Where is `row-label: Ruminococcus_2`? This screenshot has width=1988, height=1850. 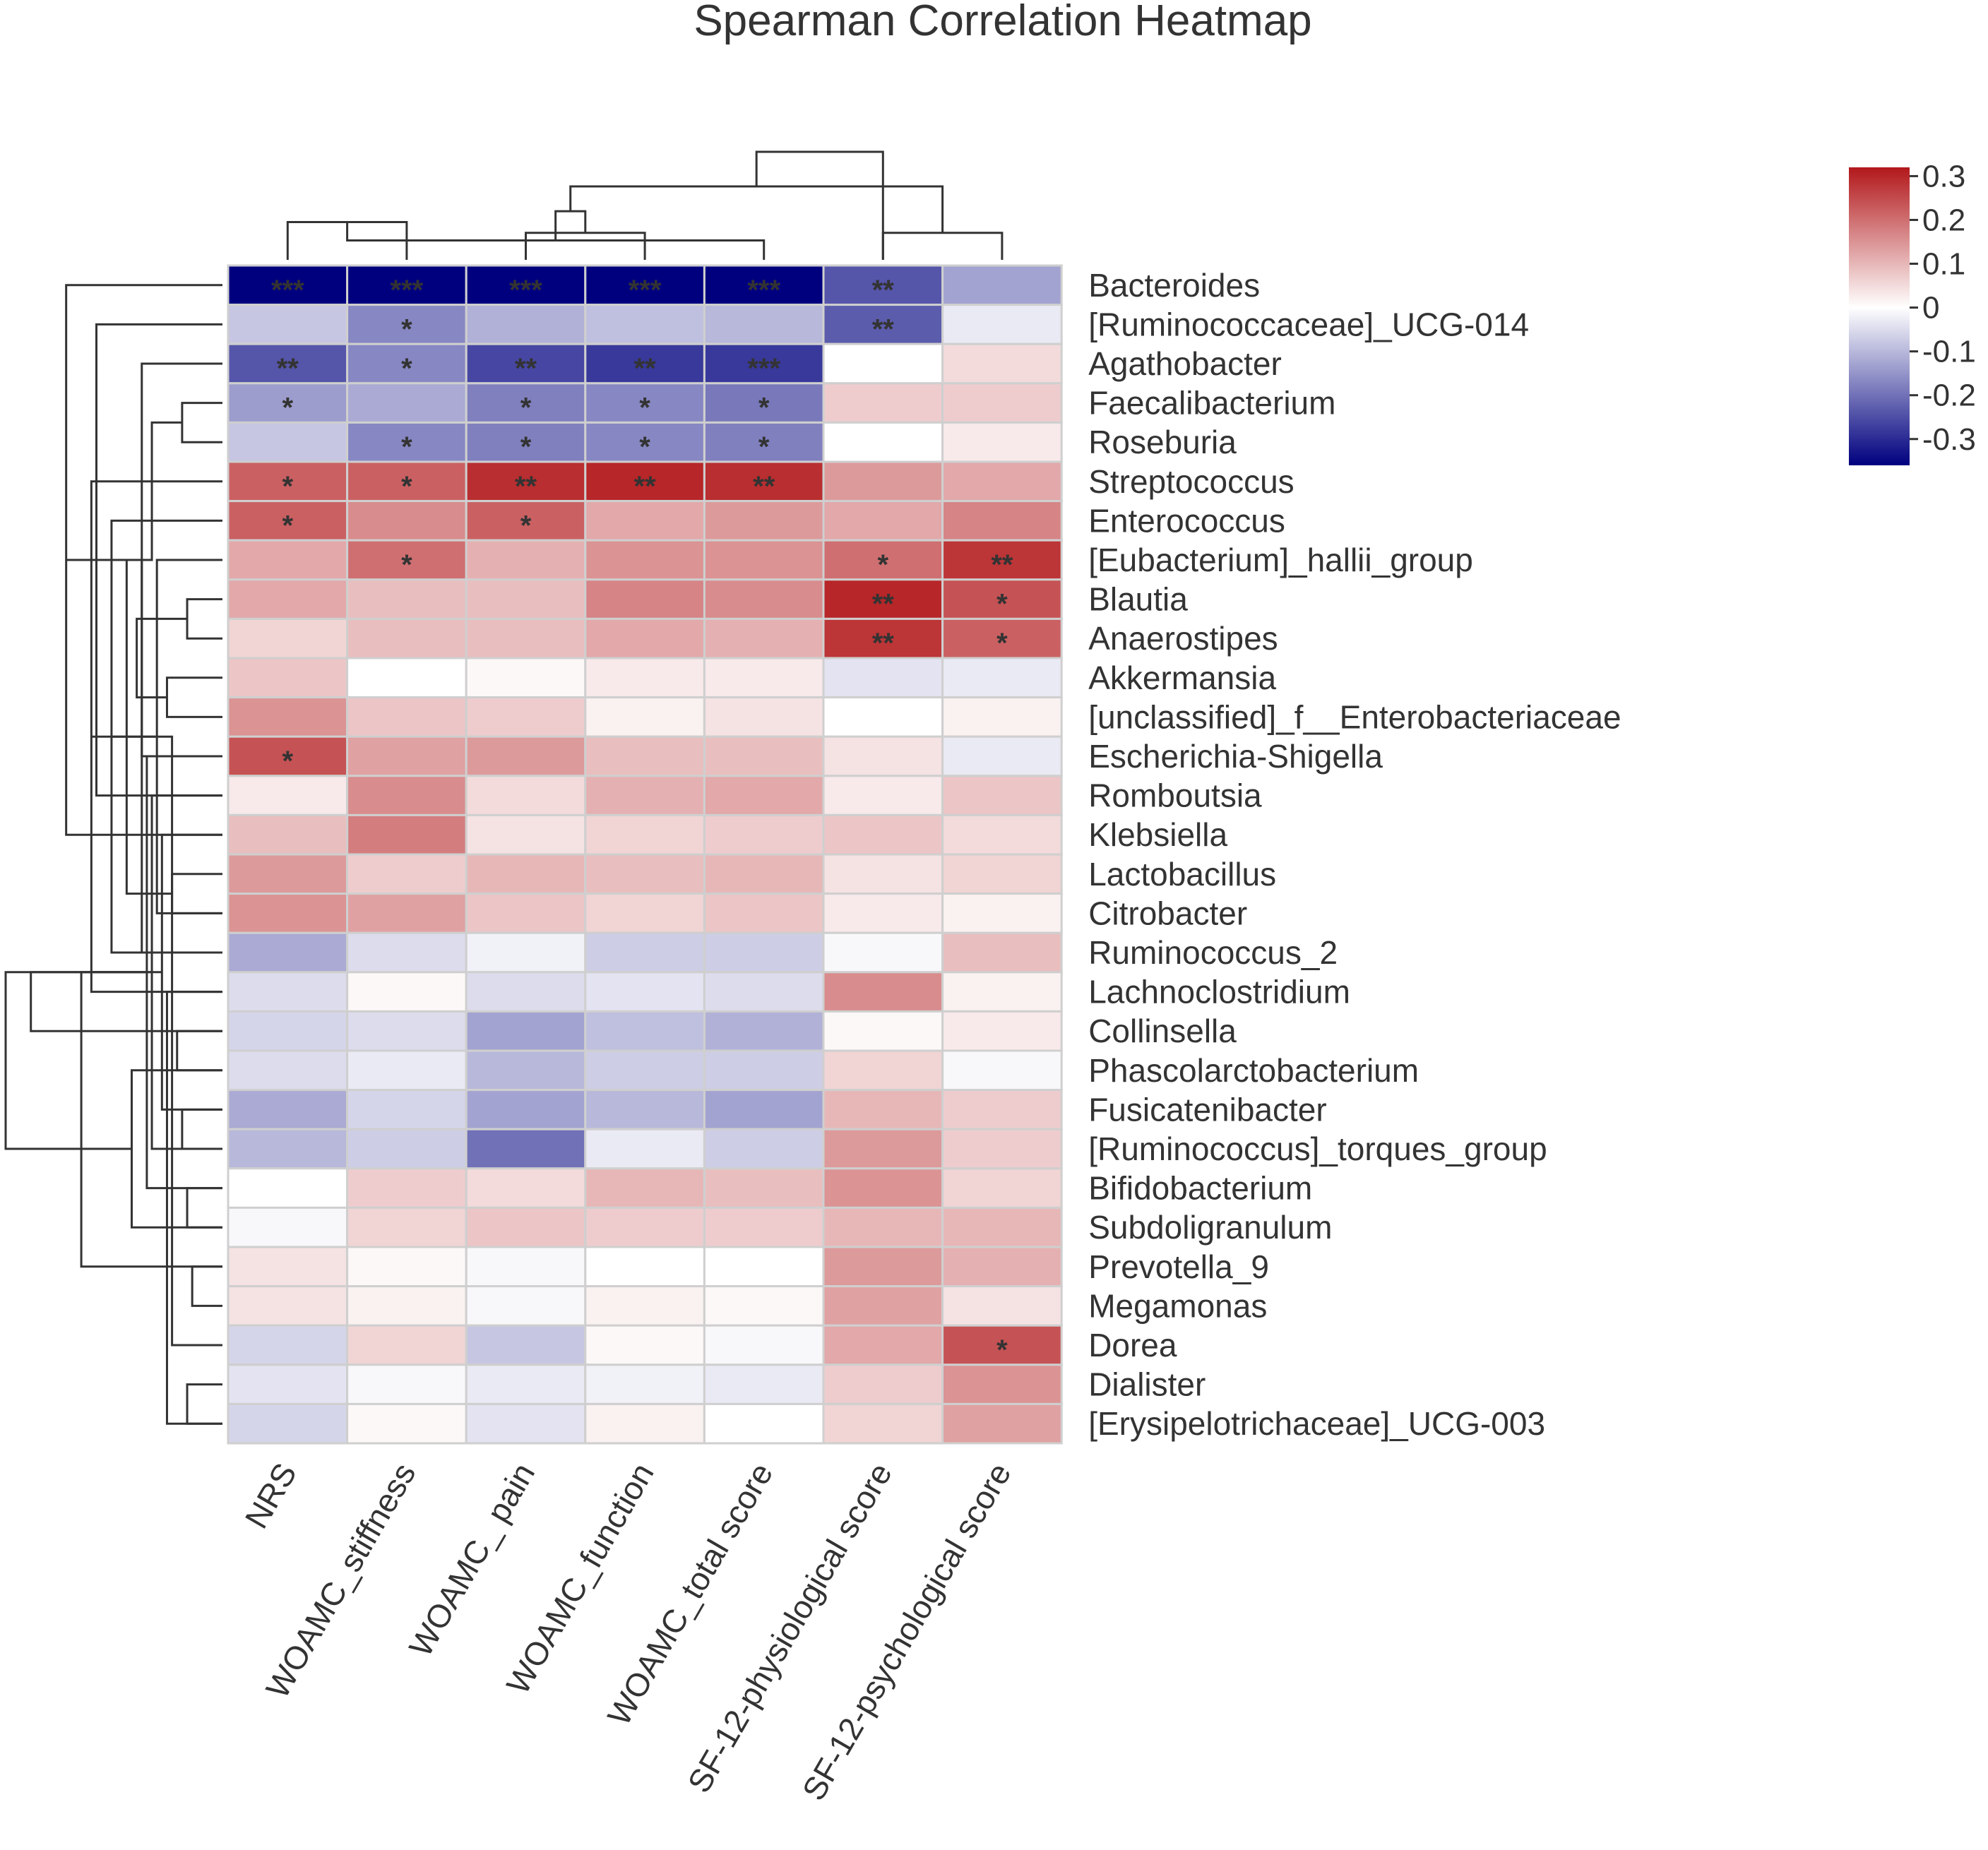
row-label: Ruminococcus_2 is located at coordinates (1213, 952).